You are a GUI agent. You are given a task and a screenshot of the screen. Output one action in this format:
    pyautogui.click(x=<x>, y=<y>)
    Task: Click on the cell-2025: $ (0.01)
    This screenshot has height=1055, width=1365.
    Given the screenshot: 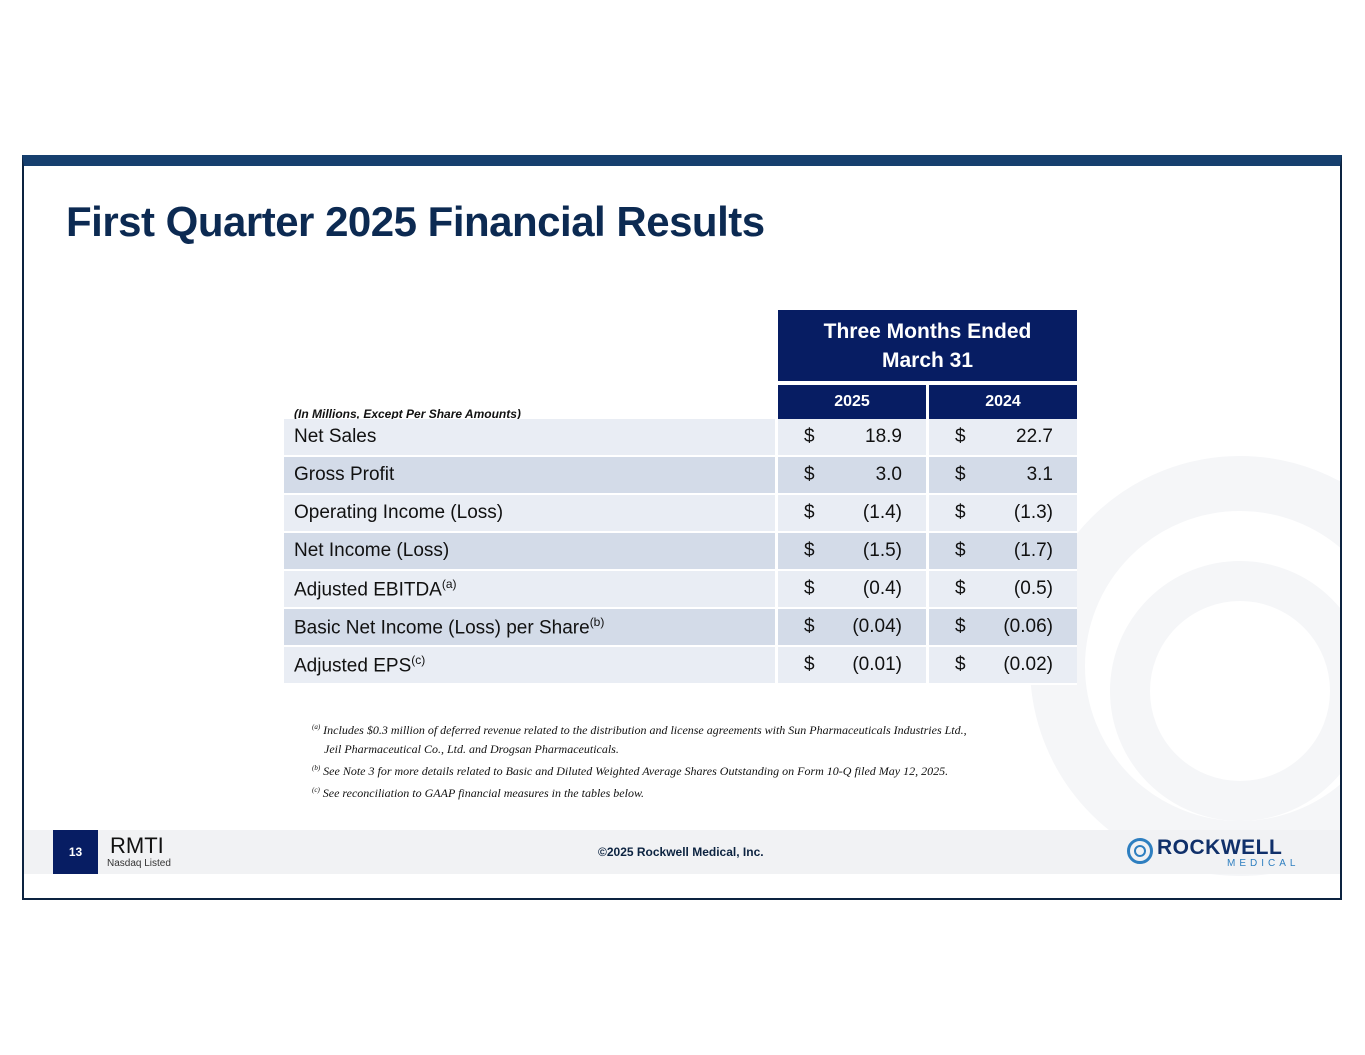 What is the action you would take?
    pyautogui.click(x=853, y=666)
    